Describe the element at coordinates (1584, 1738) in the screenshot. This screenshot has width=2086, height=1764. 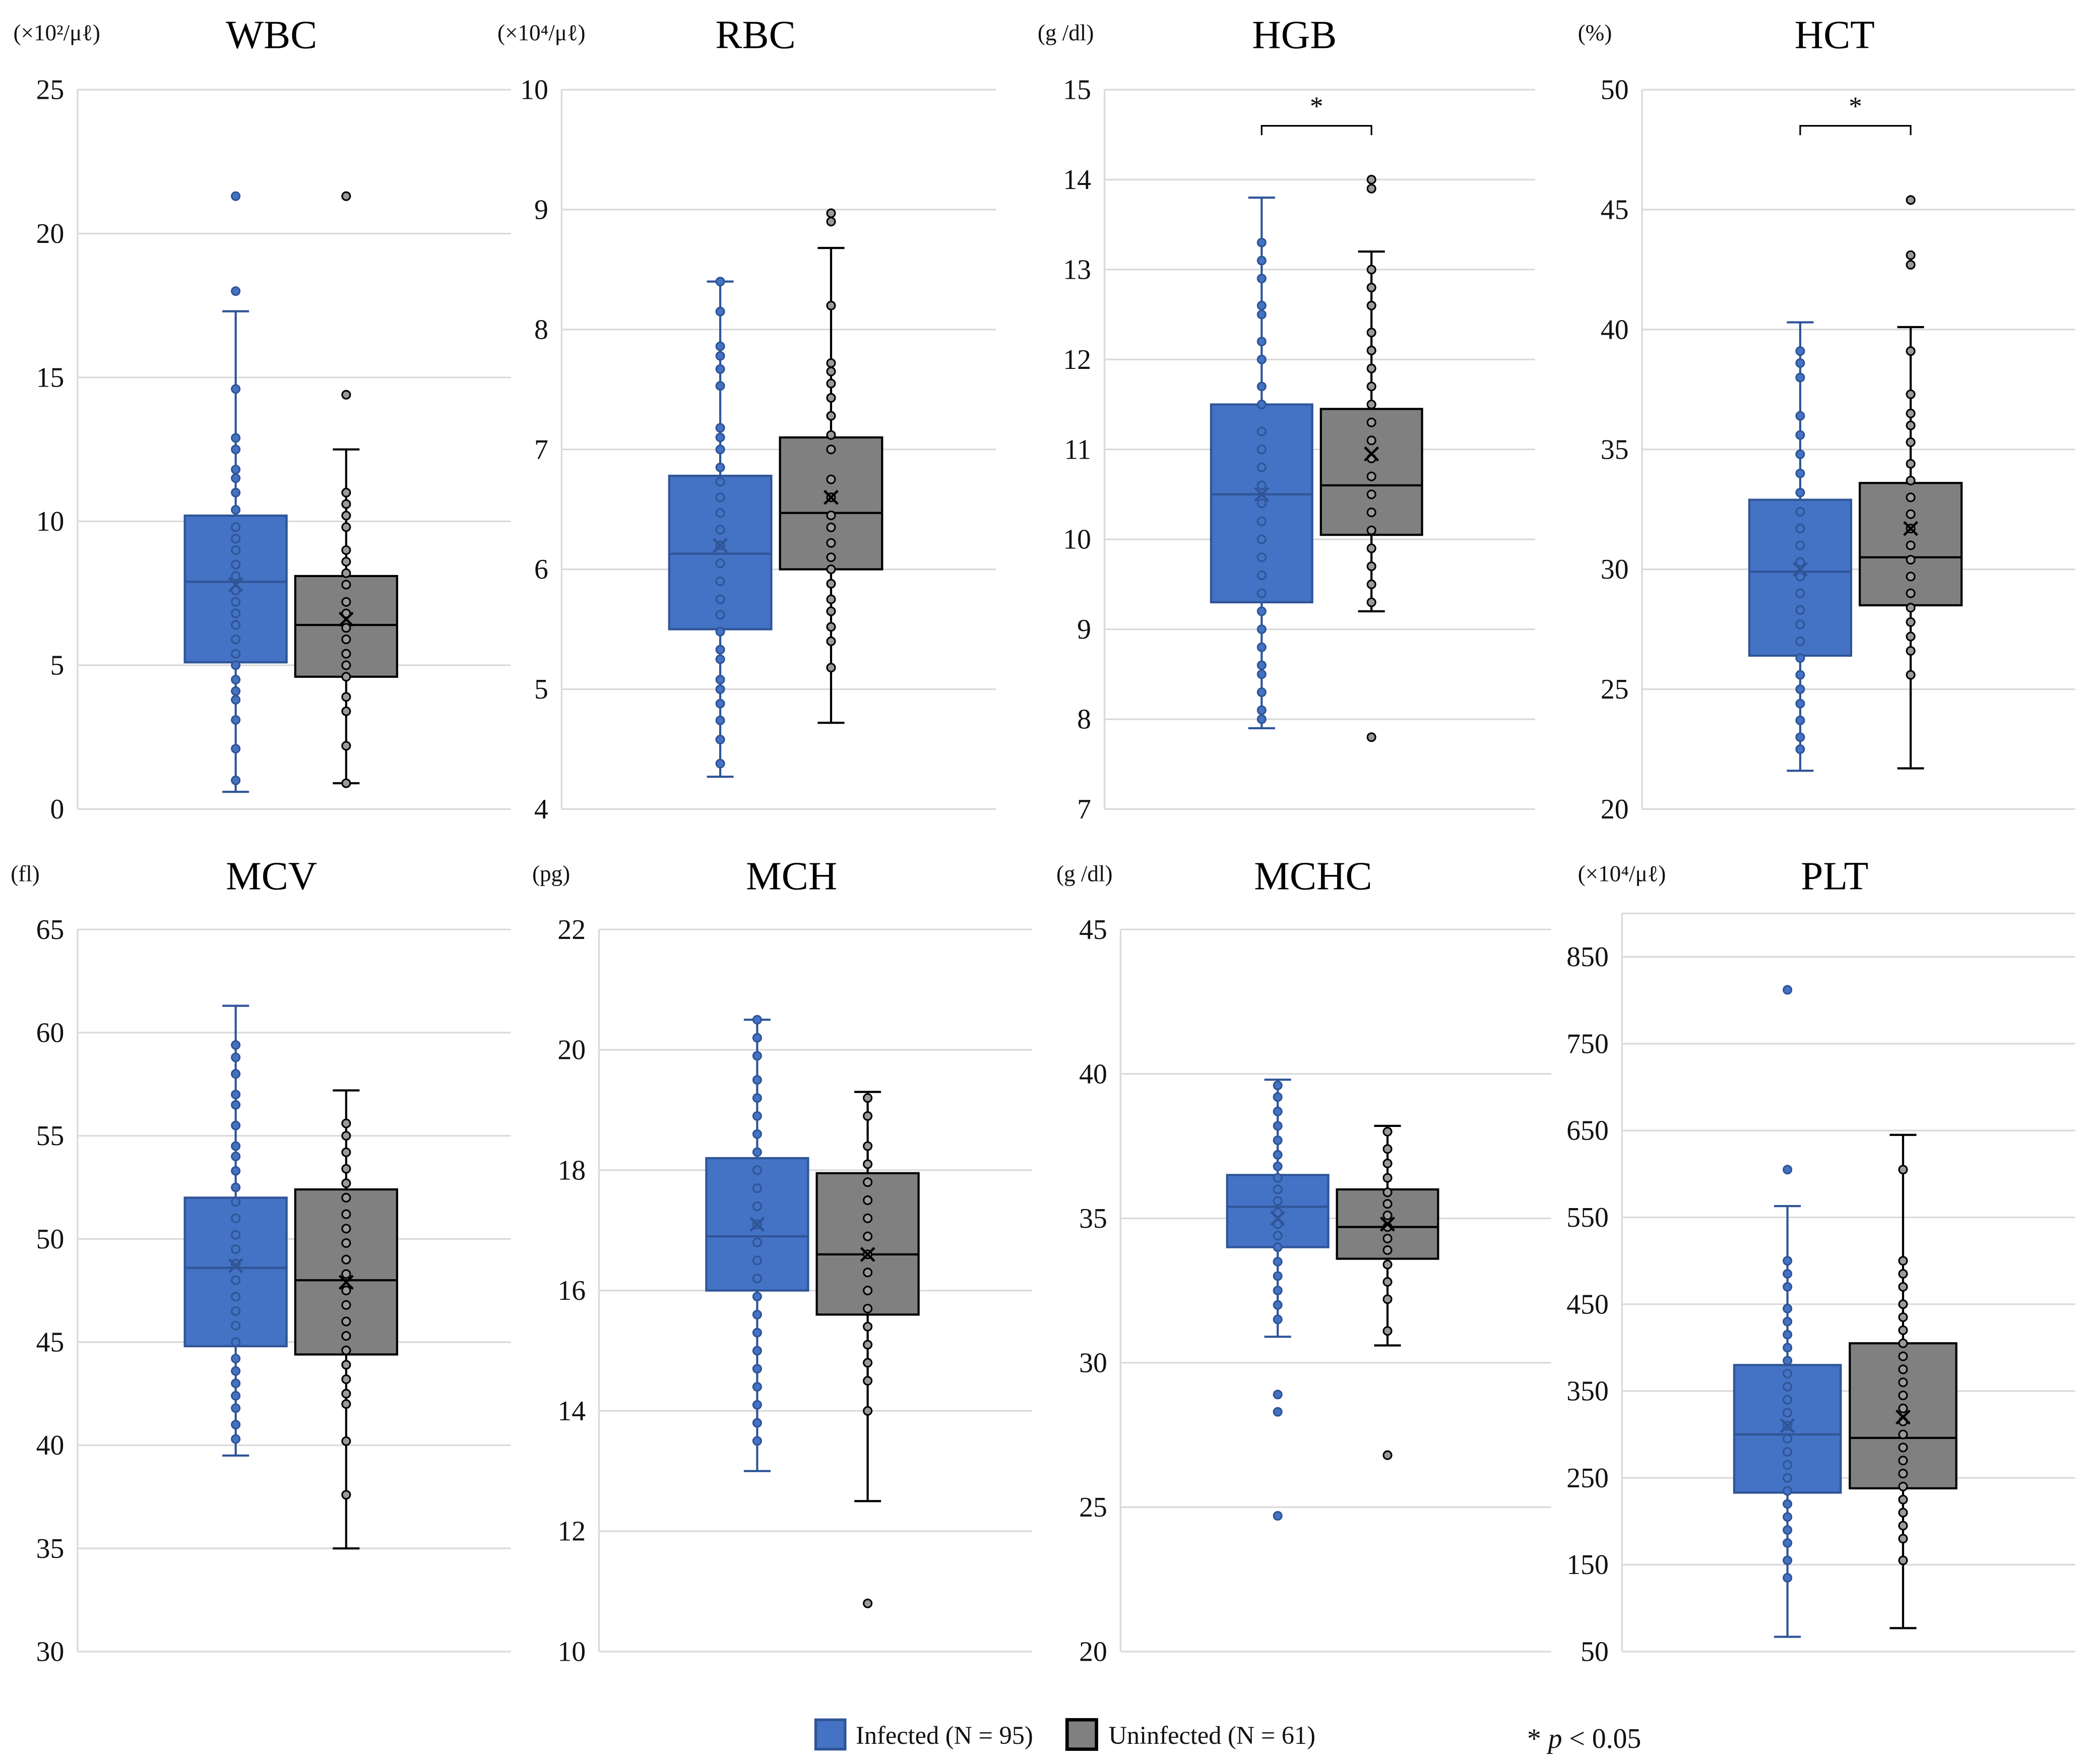
I see `significance-note: * p < 0.05` at that location.